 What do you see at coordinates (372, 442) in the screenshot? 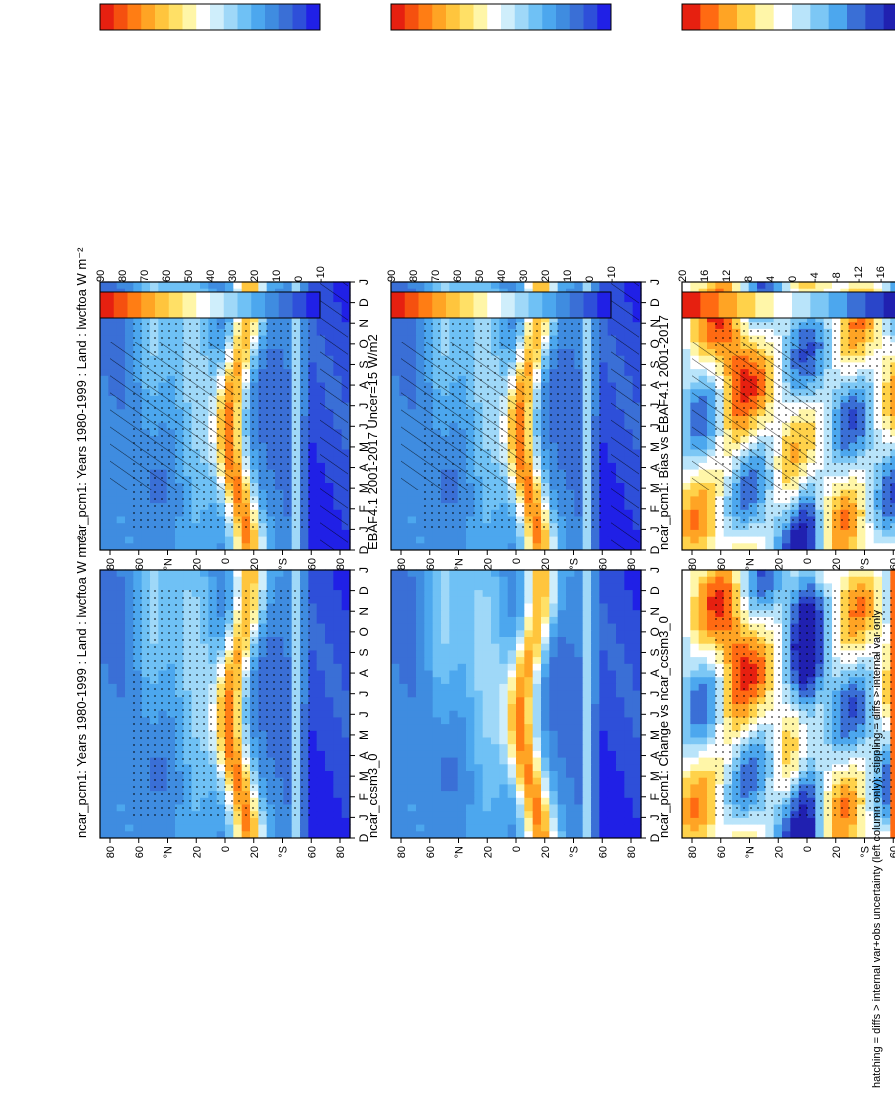
I see `panel-title: EBAF4.1 2001-2017 Uncer=15 W/m2` at bounding box center [372, 442].